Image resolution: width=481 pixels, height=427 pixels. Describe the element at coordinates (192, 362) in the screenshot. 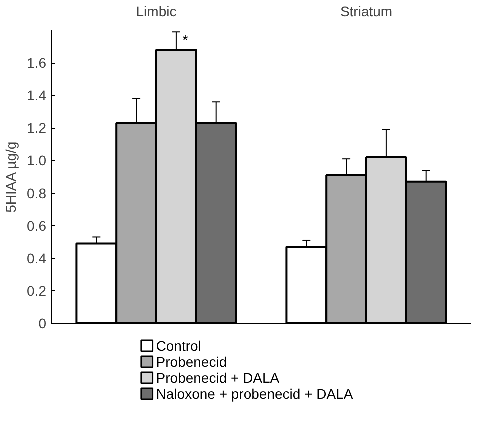

I see `legend-label: Probenecid` at that location.